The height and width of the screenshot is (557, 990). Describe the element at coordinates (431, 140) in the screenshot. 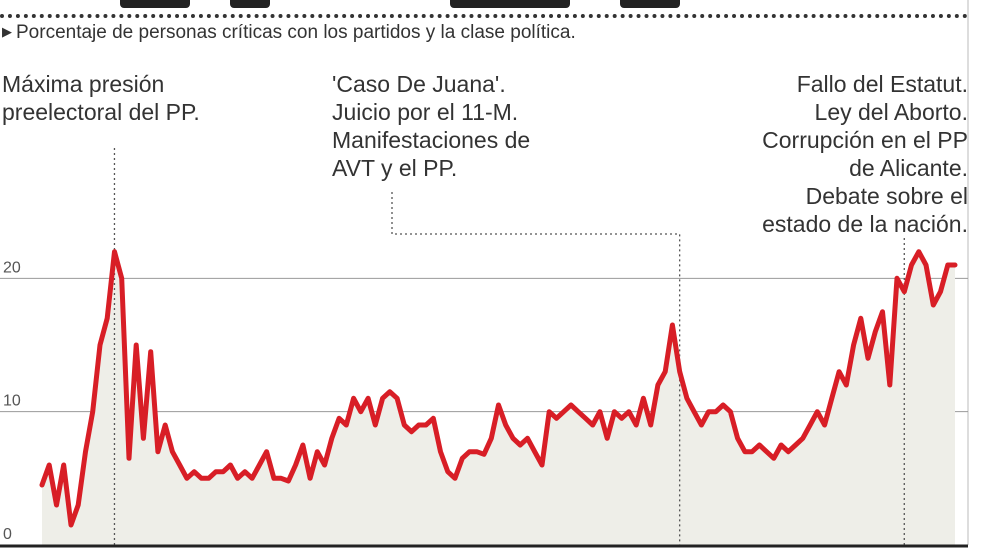

I see `annotation-line: Manifestaciones de` at that location.